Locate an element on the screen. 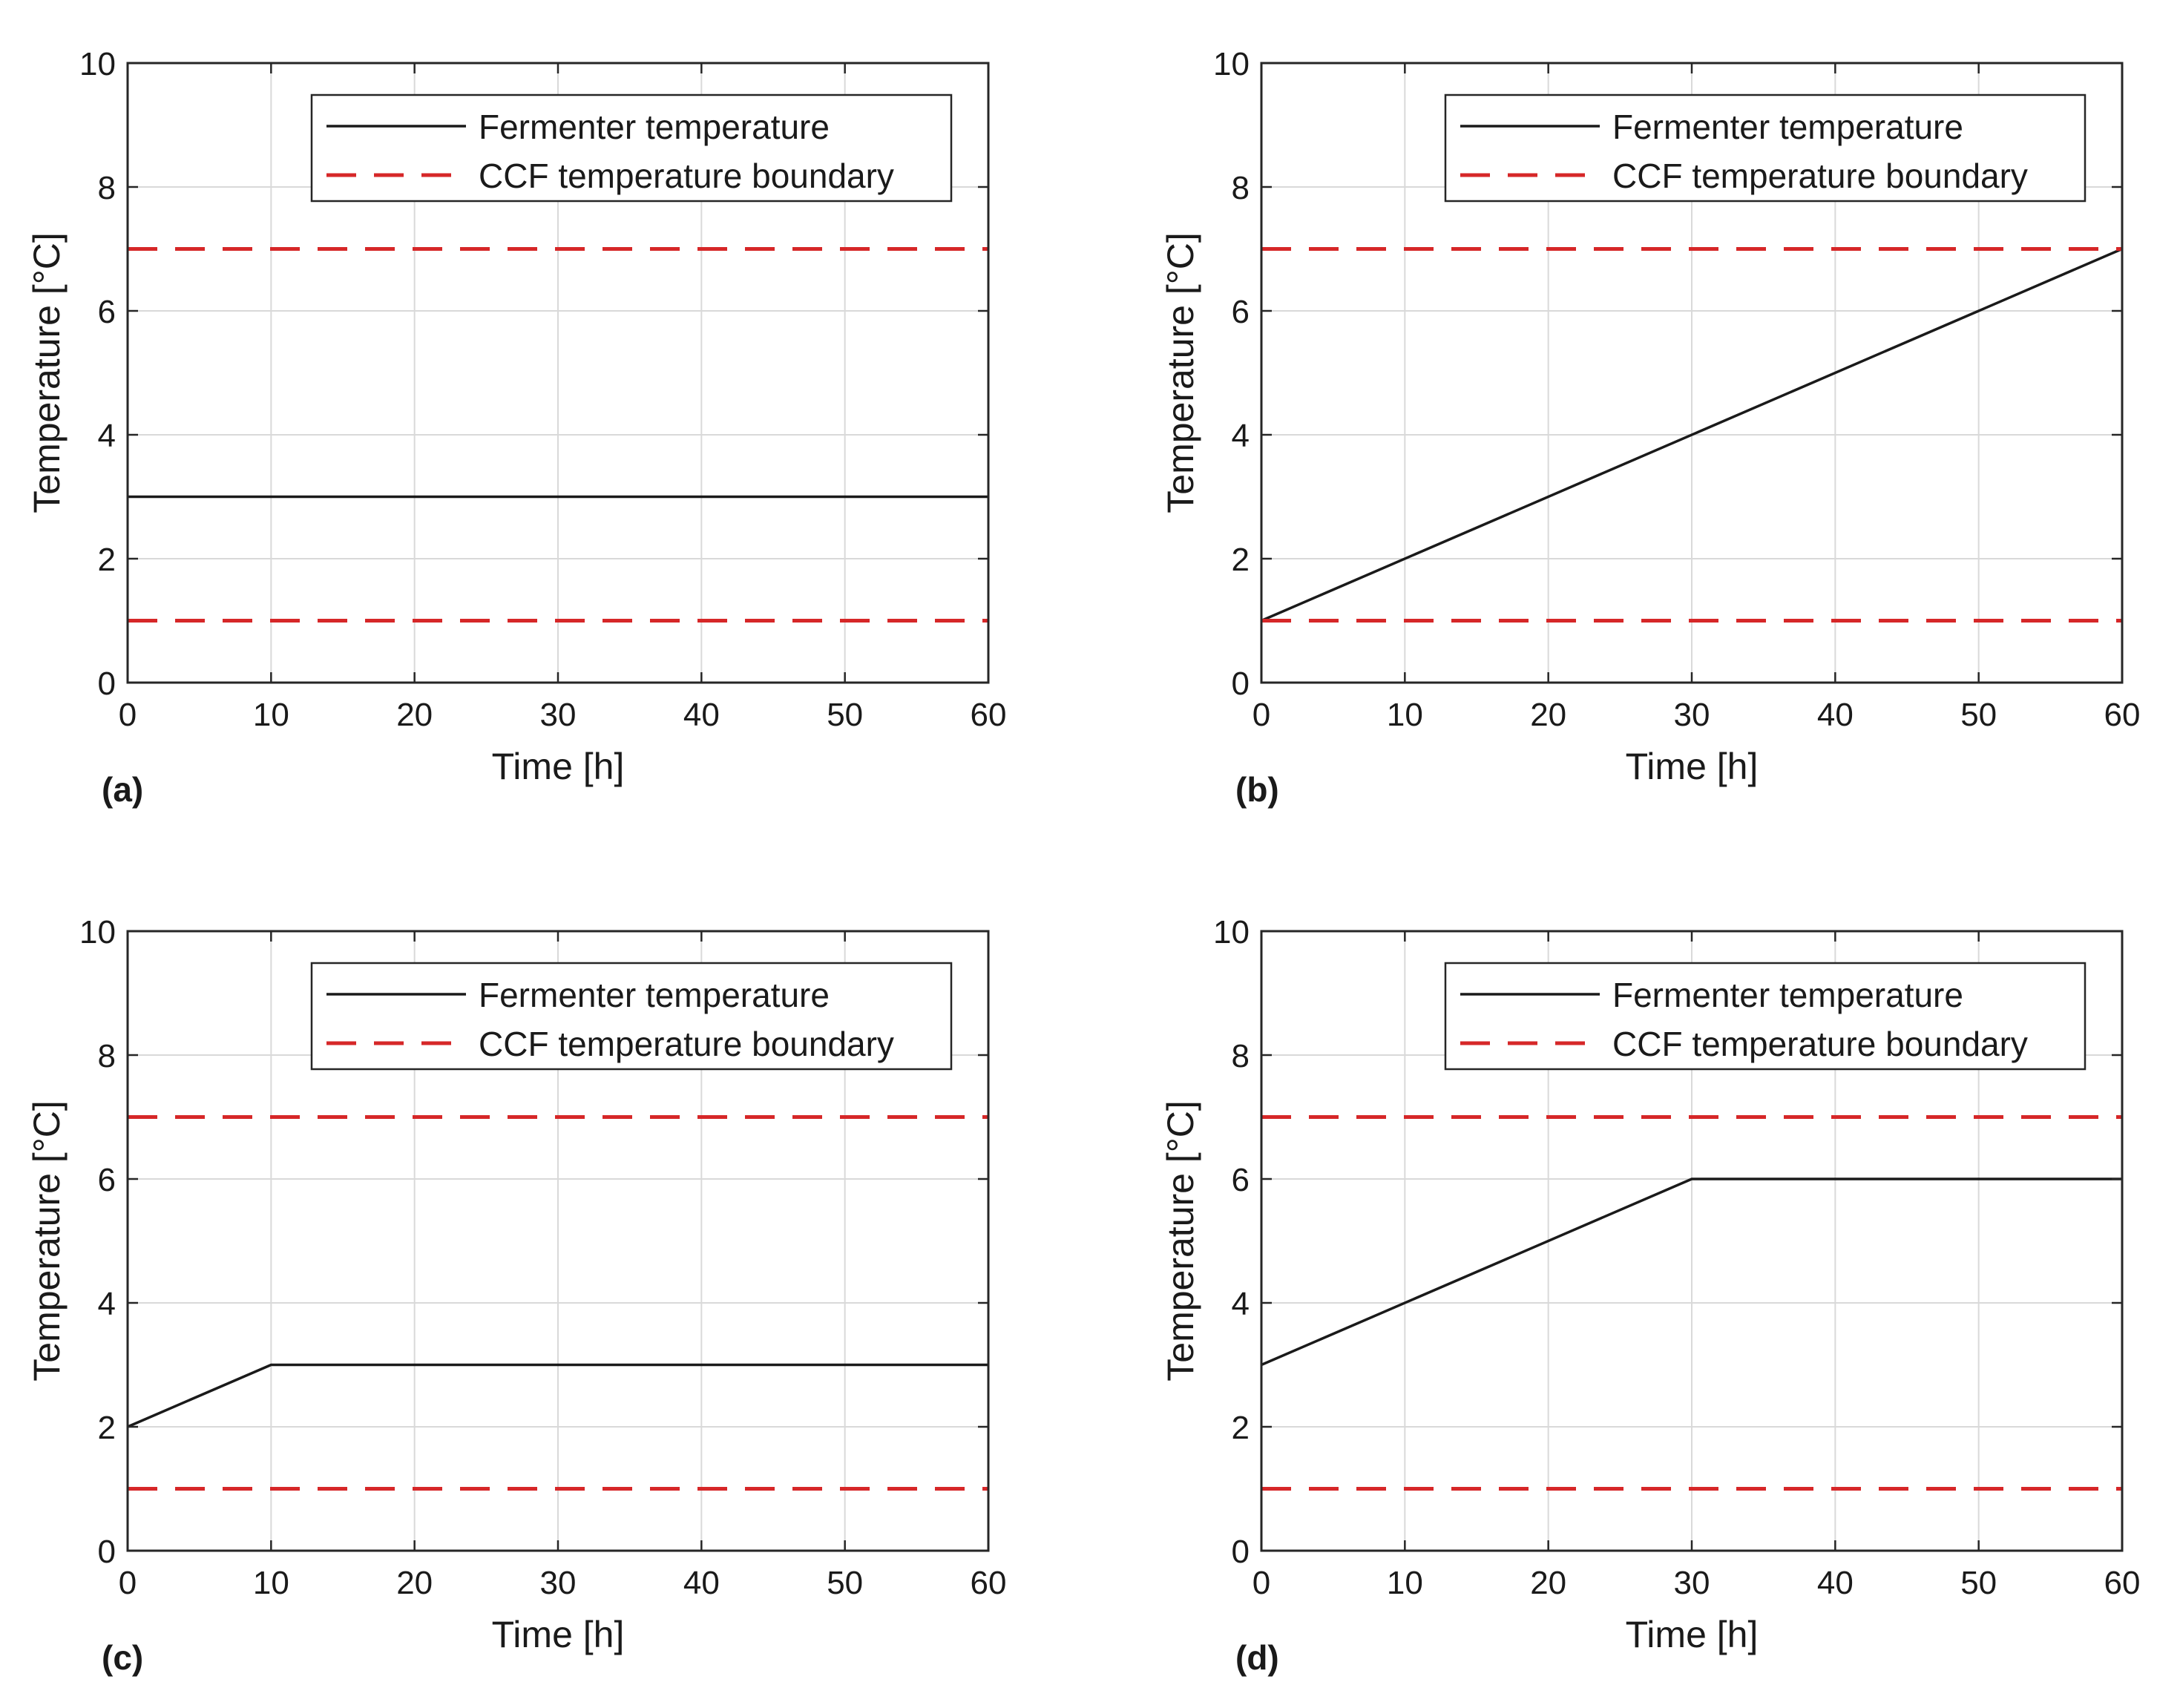  panel-label: (a) is located at coordinates (122, 789).